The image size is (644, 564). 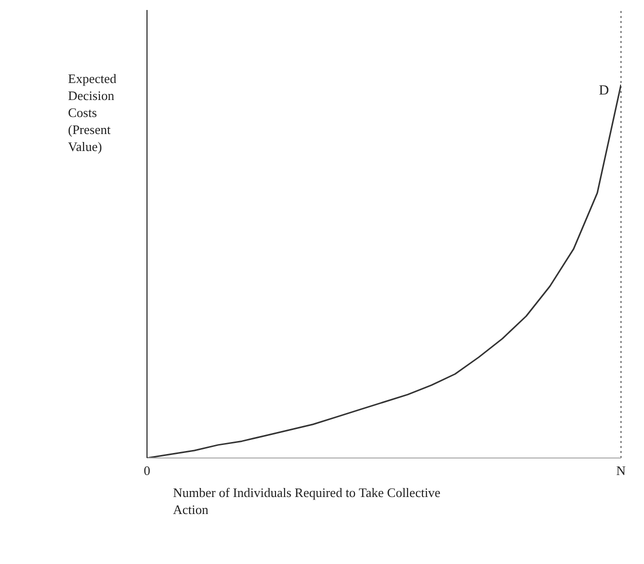 What do you see at coordinates (307, 501) in the screenshot?
I see `x-axis-title: Number of Individuals Required to Take Collective Action` at bounding box center [307, 501].